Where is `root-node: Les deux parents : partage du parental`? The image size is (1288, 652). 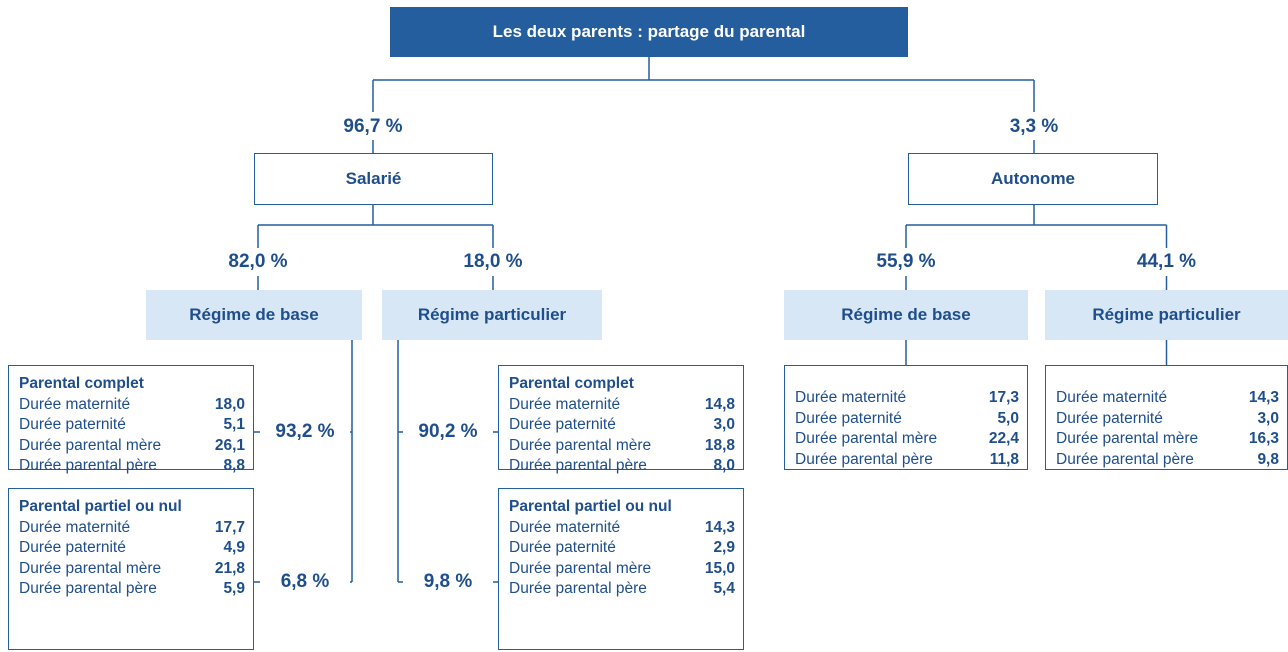
root-node: Les deux parents : partage du parental is located at coordinates (649, 32).